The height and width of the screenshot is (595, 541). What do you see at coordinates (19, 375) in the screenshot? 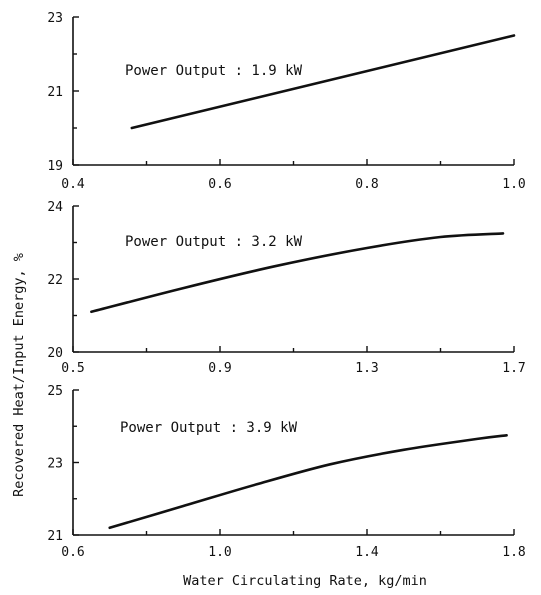
I see `y-axis-title: Recovered Heat/Input Energy, %` at bounding box center [19, 375].